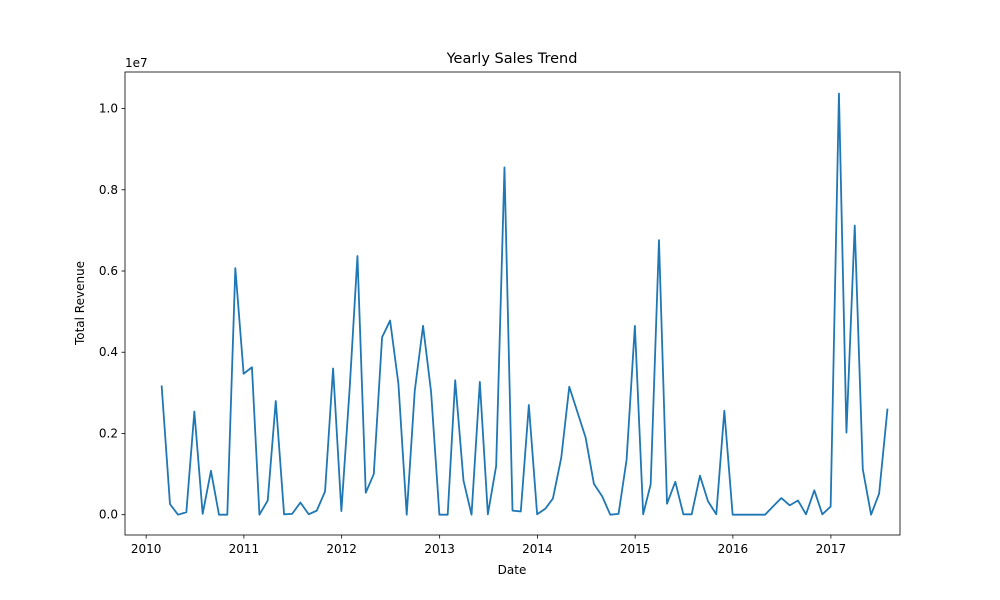 The height and width of the screenshot is (600, 1000). I want to click on y-tick-label: 0.2, so click(108, 433).